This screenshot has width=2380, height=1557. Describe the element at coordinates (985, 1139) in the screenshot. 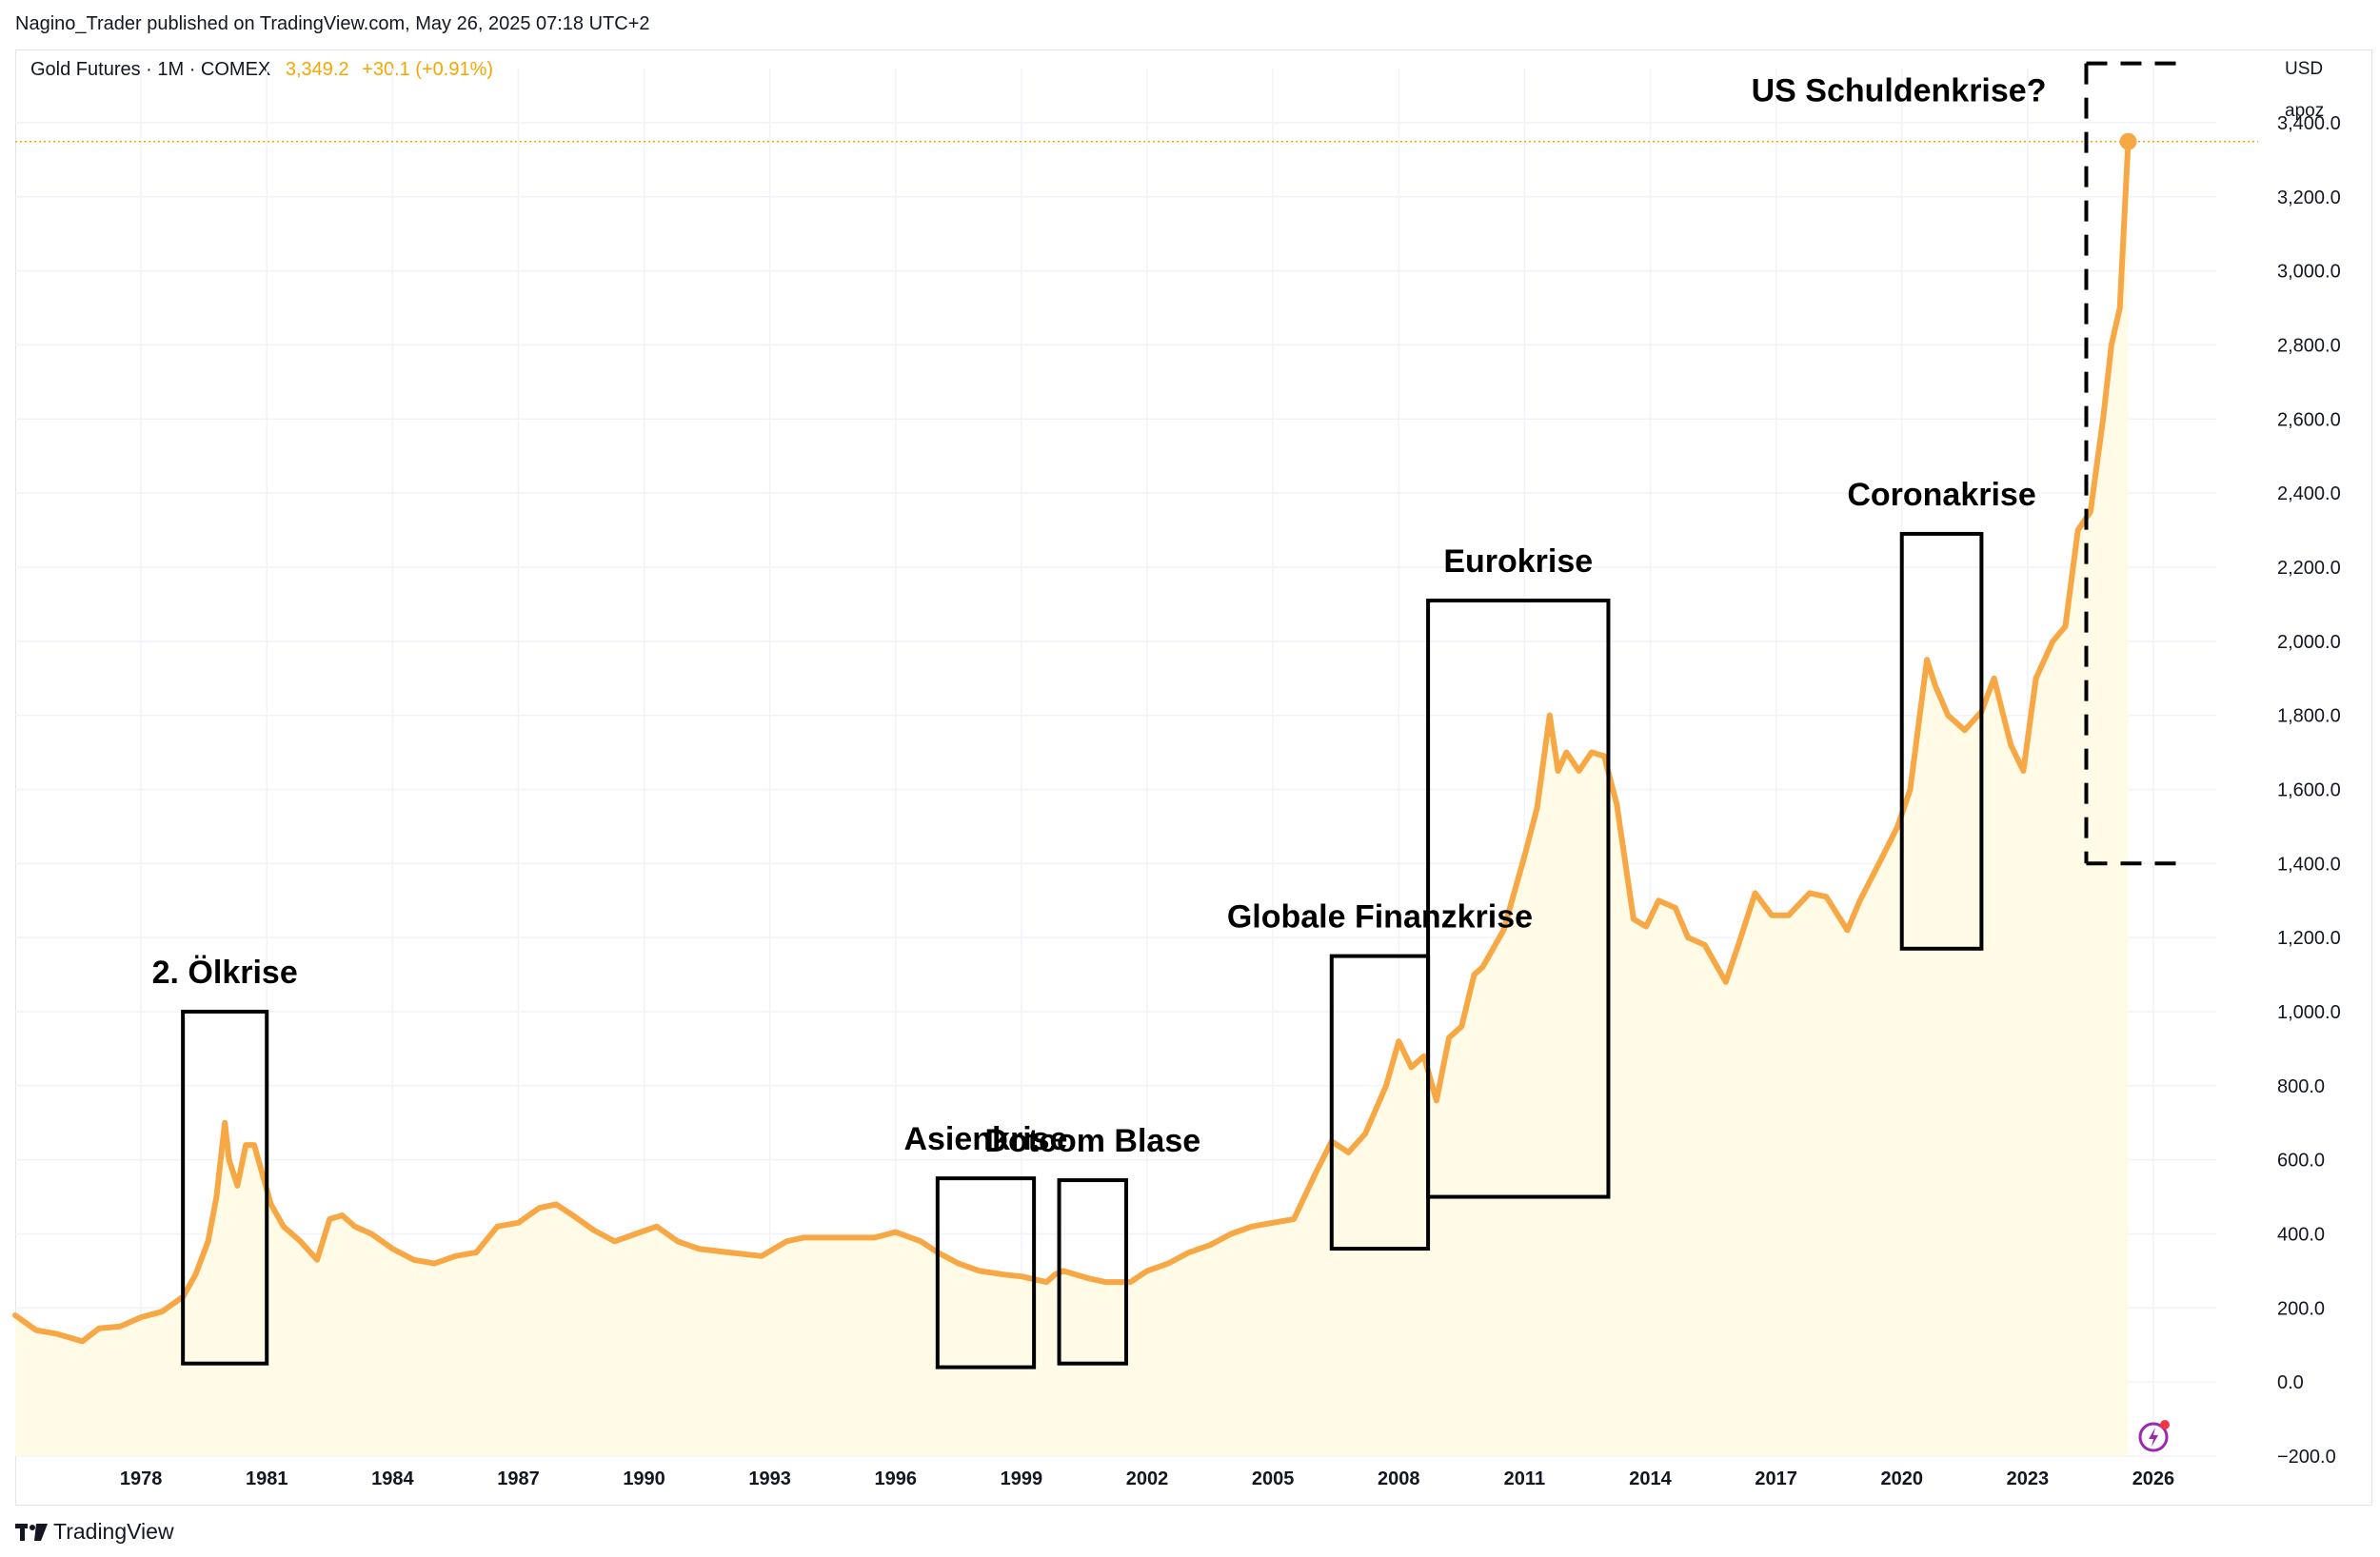

I see `annotation-label: Asienkrise` at that location.